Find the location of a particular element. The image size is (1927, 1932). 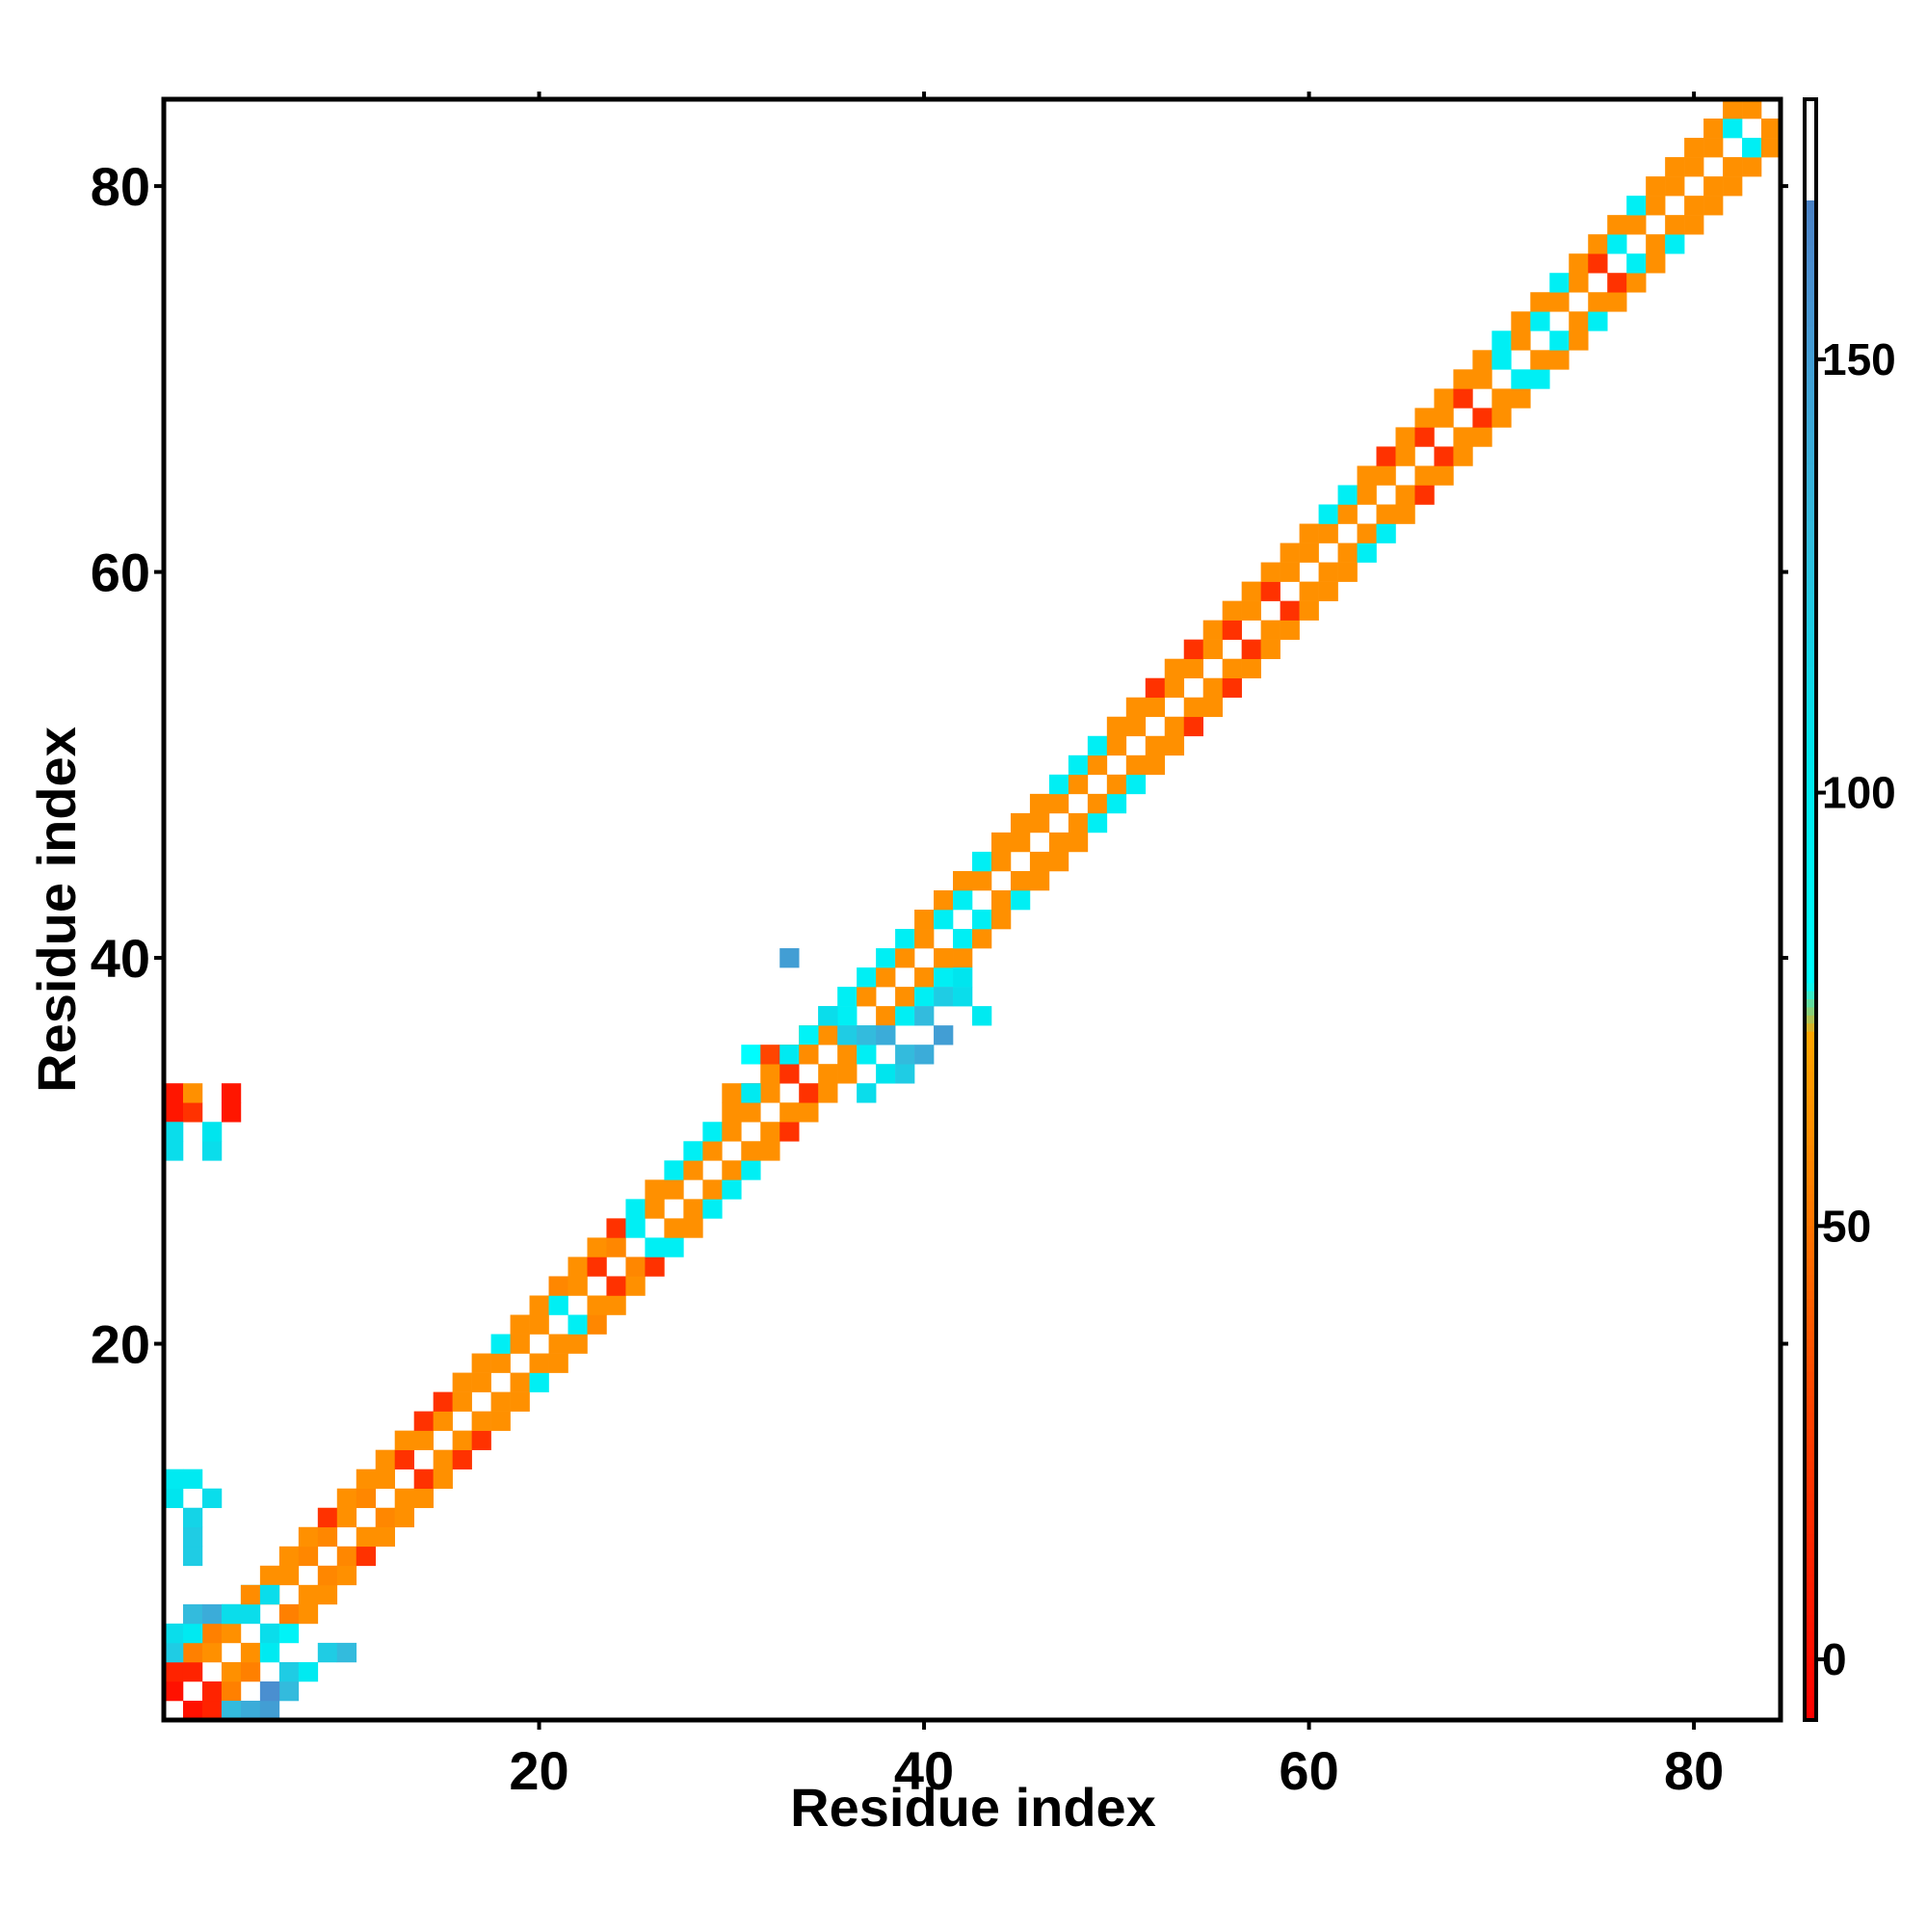

x-axis-label: Residue index is located at coordinates (973, 1807).